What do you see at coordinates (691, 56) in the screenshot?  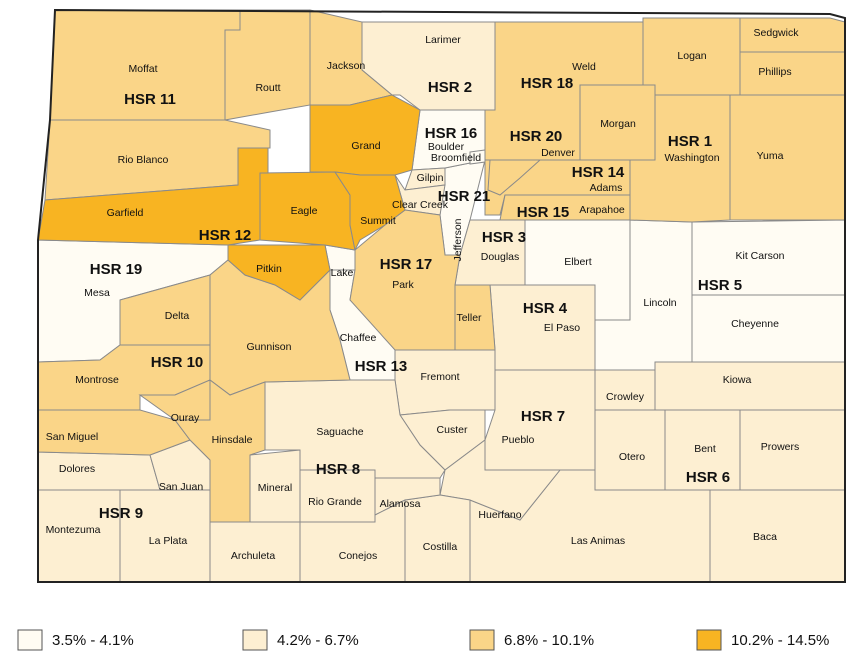 I see `county-label: Logan` at bounding box center [691, 56].